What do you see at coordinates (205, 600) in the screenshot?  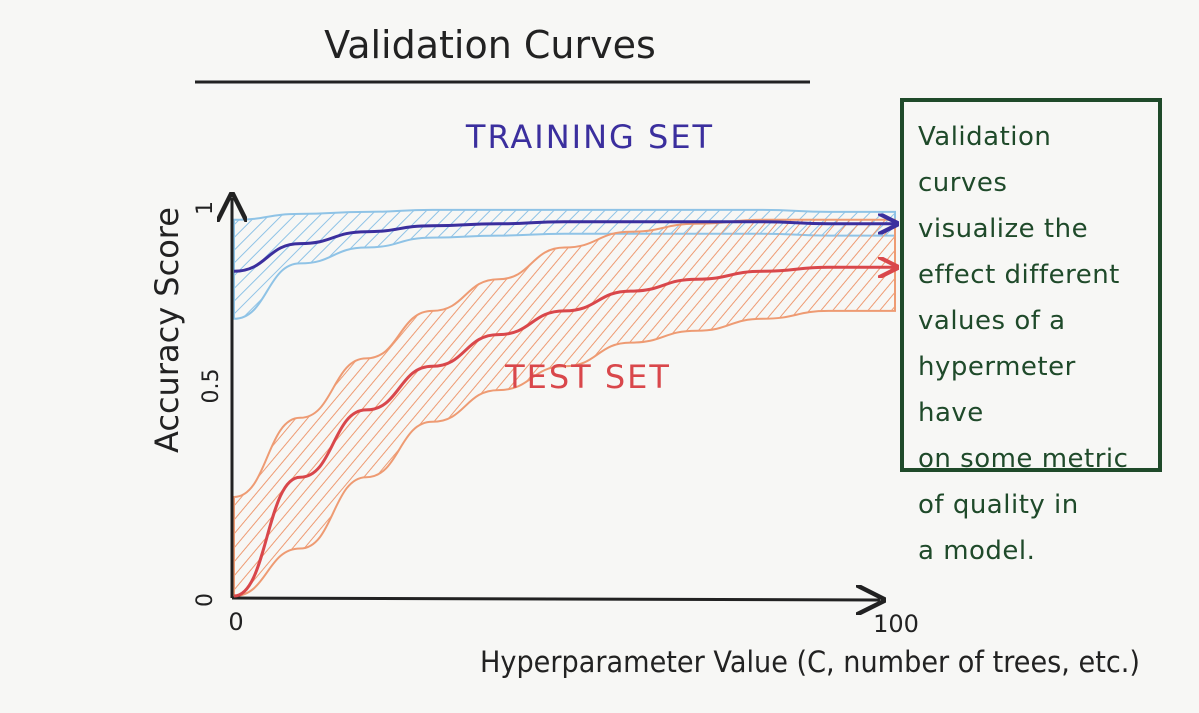 I see `y-tick-0: 0` at bounding box center [205, 600].